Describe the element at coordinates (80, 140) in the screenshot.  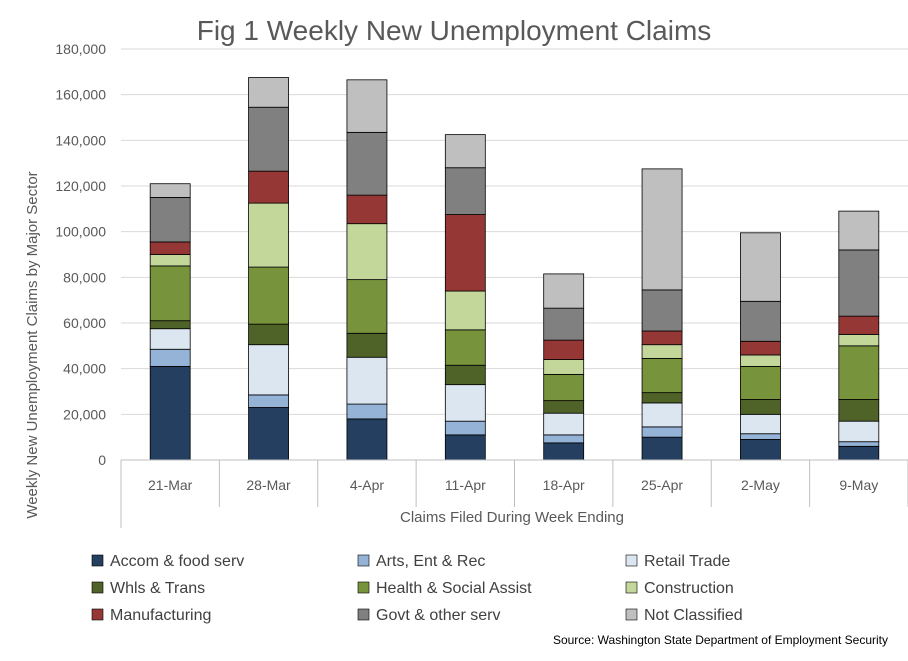
I see `y-tick-label: 140,000` at that location.